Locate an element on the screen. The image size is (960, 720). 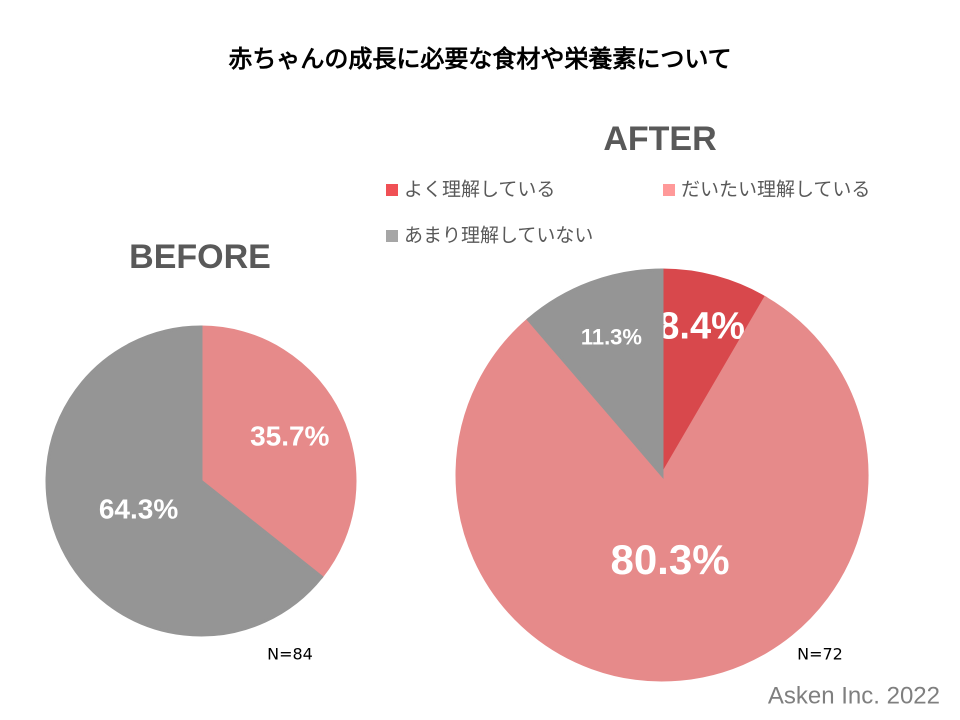
pie-title: BEFORE is located at coordinates (200, 257).